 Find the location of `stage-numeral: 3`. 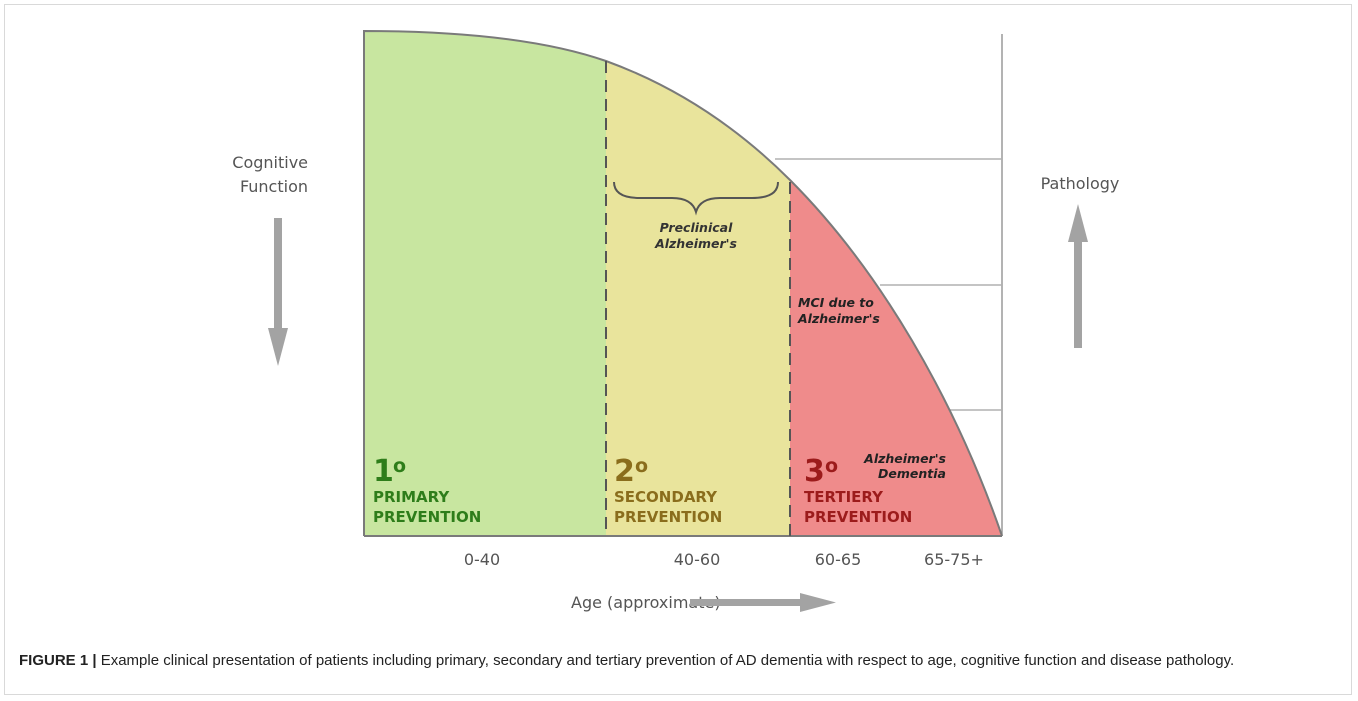

stage-numeral: 3 is located at coordinates (814, 471).